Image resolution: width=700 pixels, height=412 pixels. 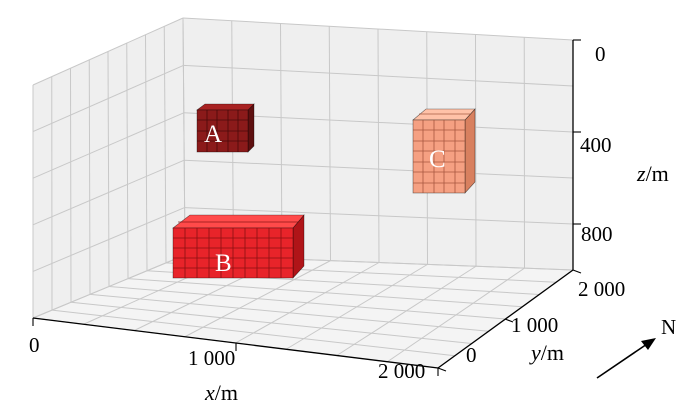 What do you see at coordinates (251, 128) in the screenshot?
I see `block-a-side` at bounding box center [251, 128].